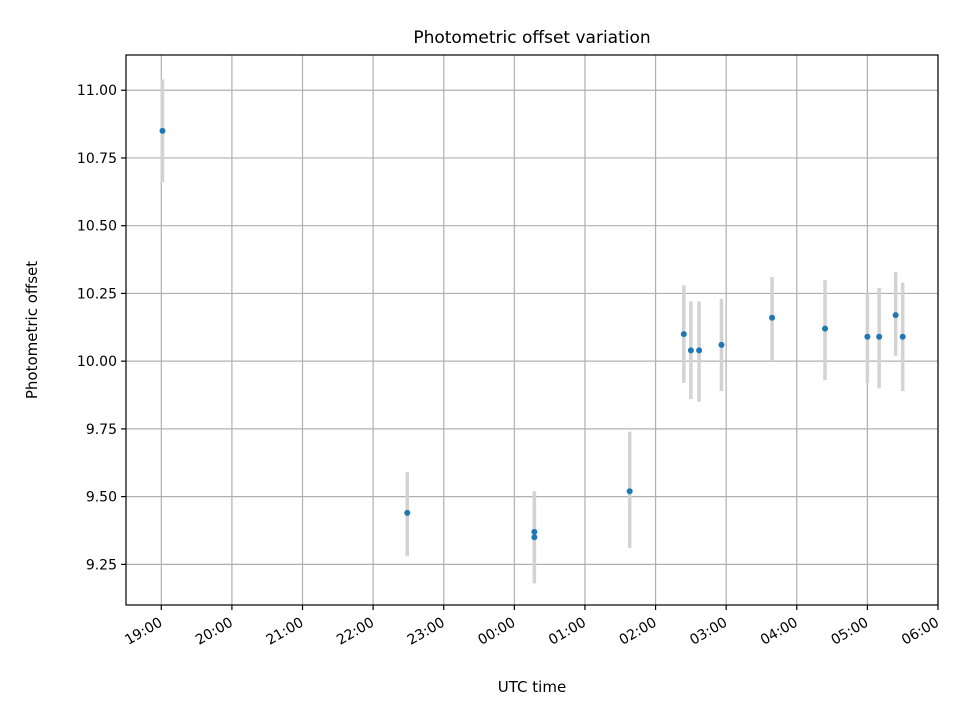  What do you see at coordinates (101, 430) in the screenshot?
I see `y-tick-label: 9.75` at bounding box center [101, 430].